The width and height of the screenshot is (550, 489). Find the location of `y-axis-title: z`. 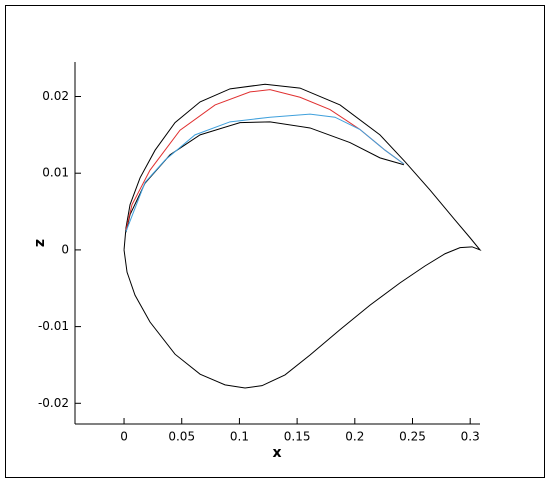

y-axis-title: z is located at coordinates (40, 243).